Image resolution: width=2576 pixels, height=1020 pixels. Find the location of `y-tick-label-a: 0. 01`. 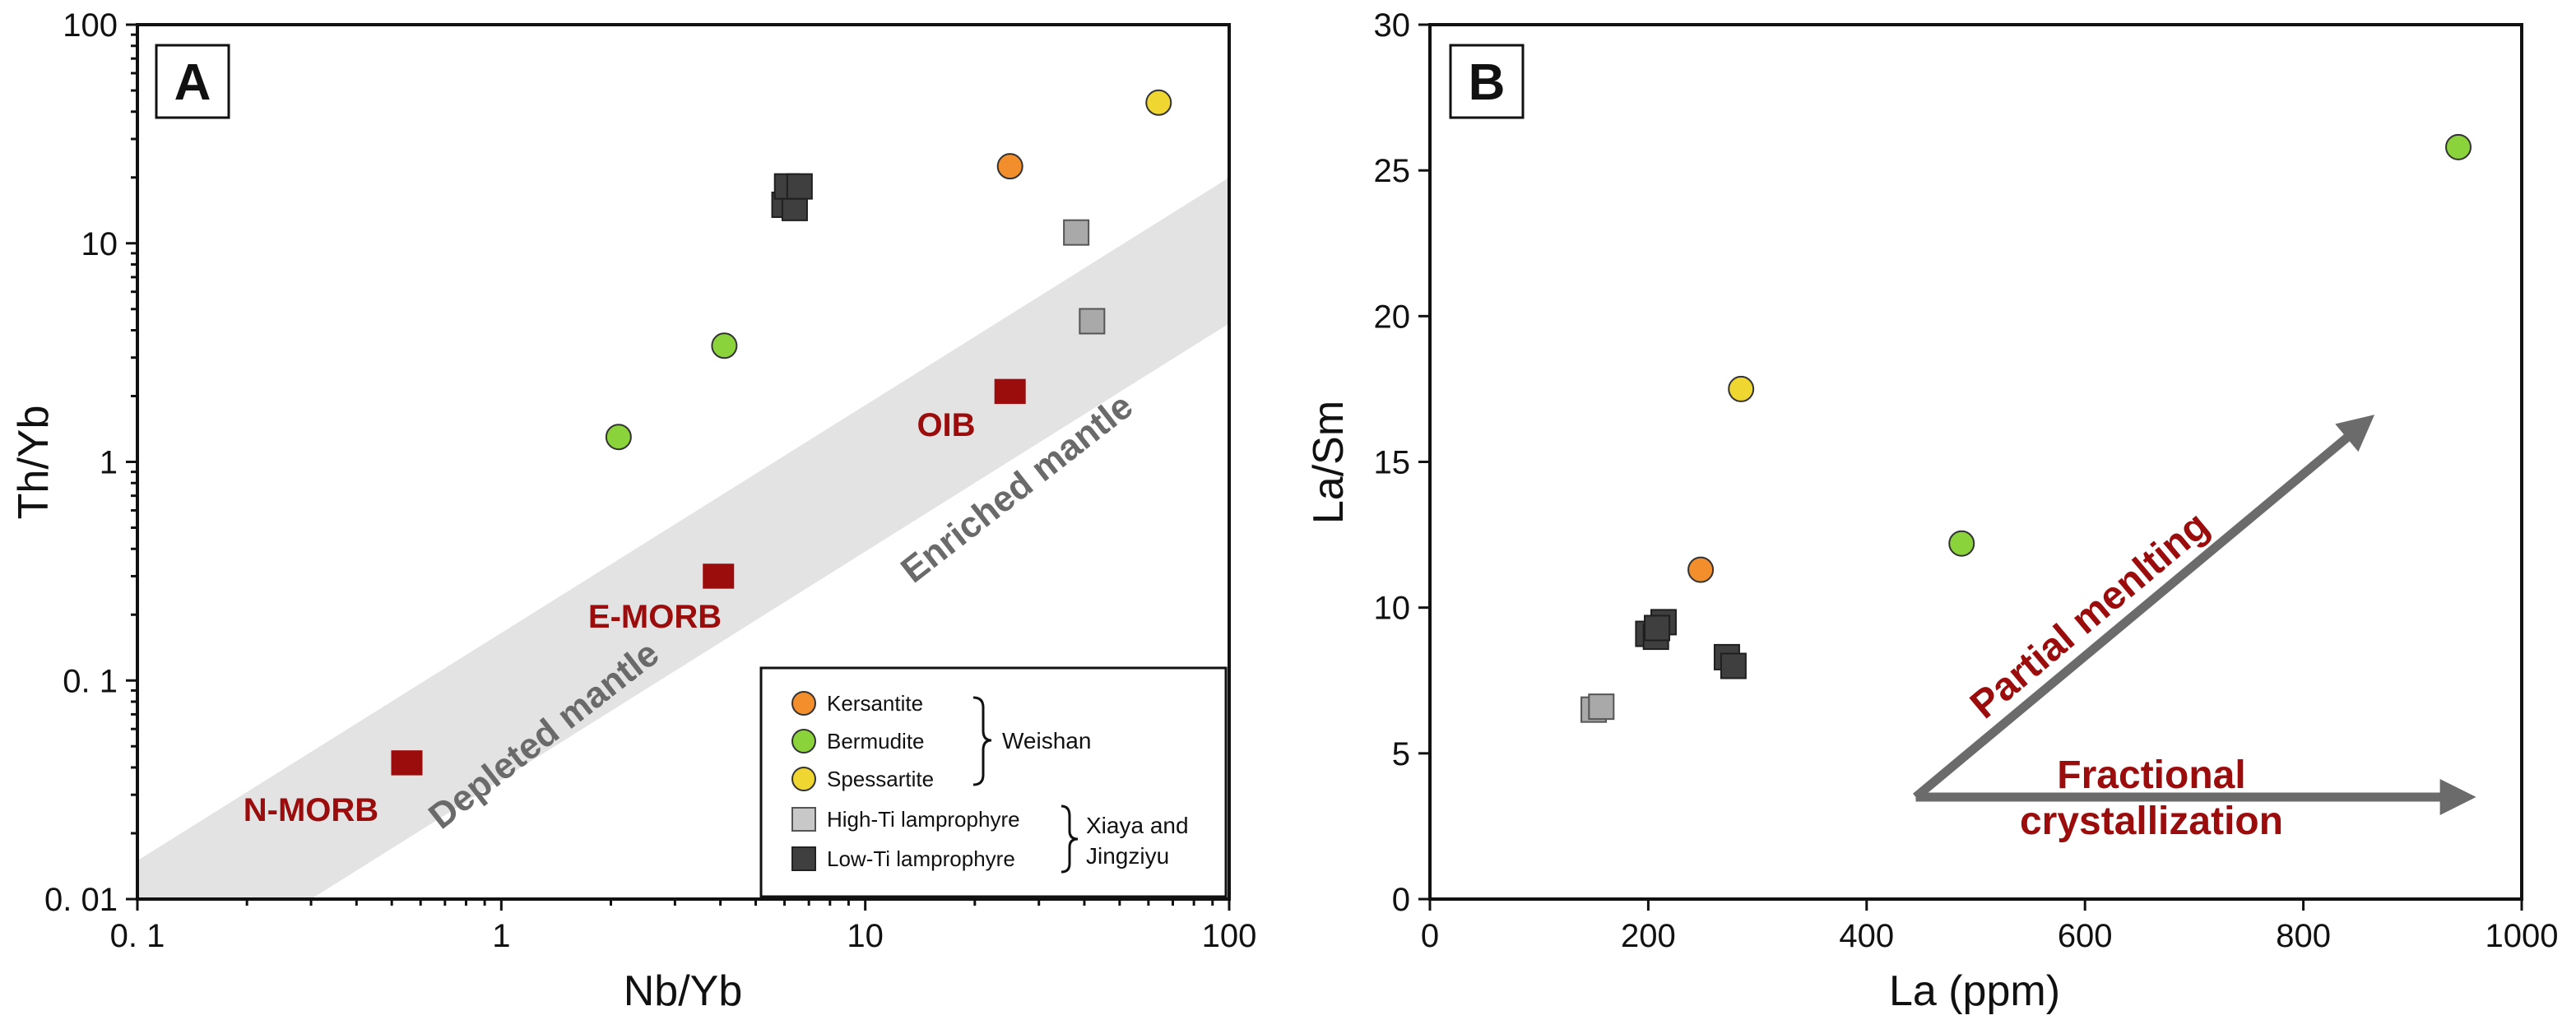

y-tick-label-a: 0. 01 is located at coordinates (81, 900).